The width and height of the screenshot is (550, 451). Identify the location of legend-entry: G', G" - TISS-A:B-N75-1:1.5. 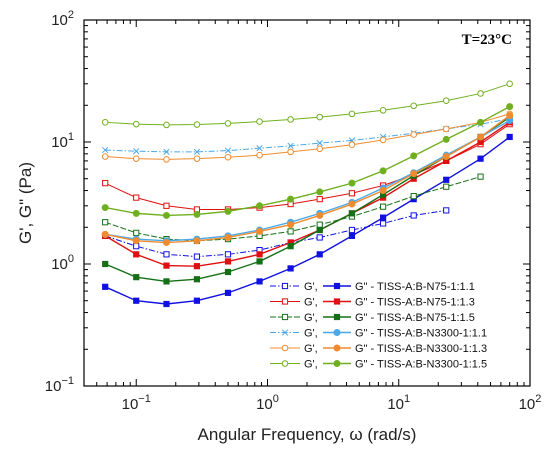
(372, 318).